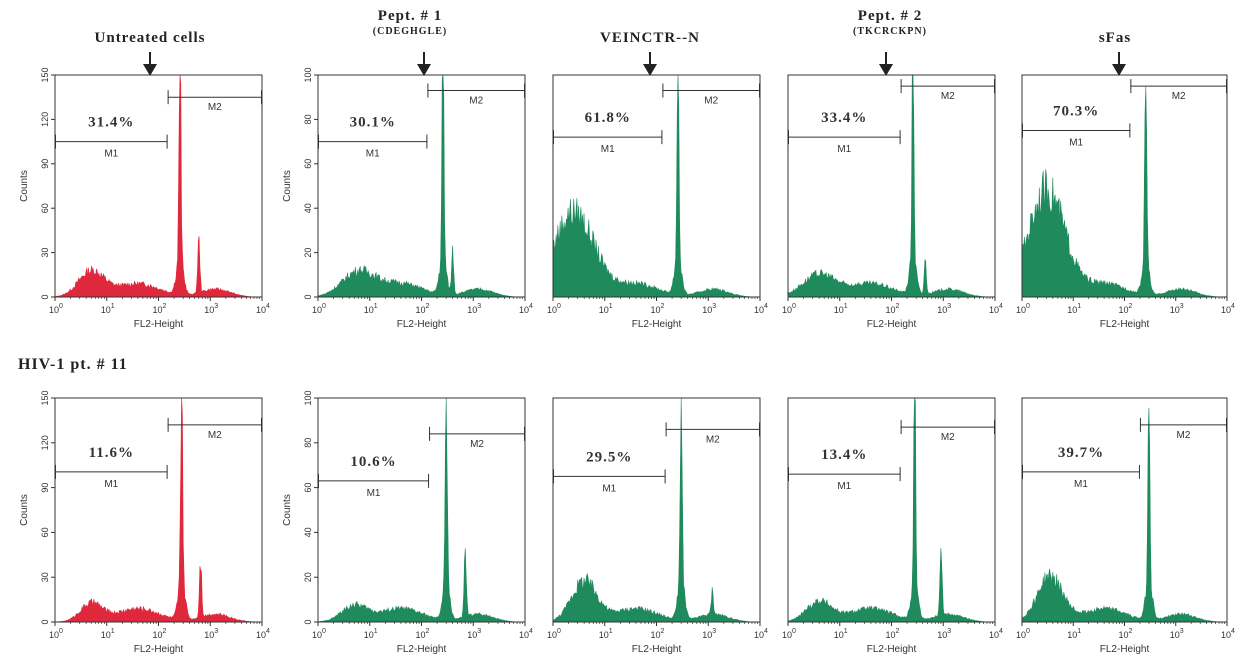 This screenshot has width=1252, height=669. What do you see at coordinates (73, 364) in the screenshot?
I see `row-label: HIV-1 pt. # 11` at bounding box center [73, 364].